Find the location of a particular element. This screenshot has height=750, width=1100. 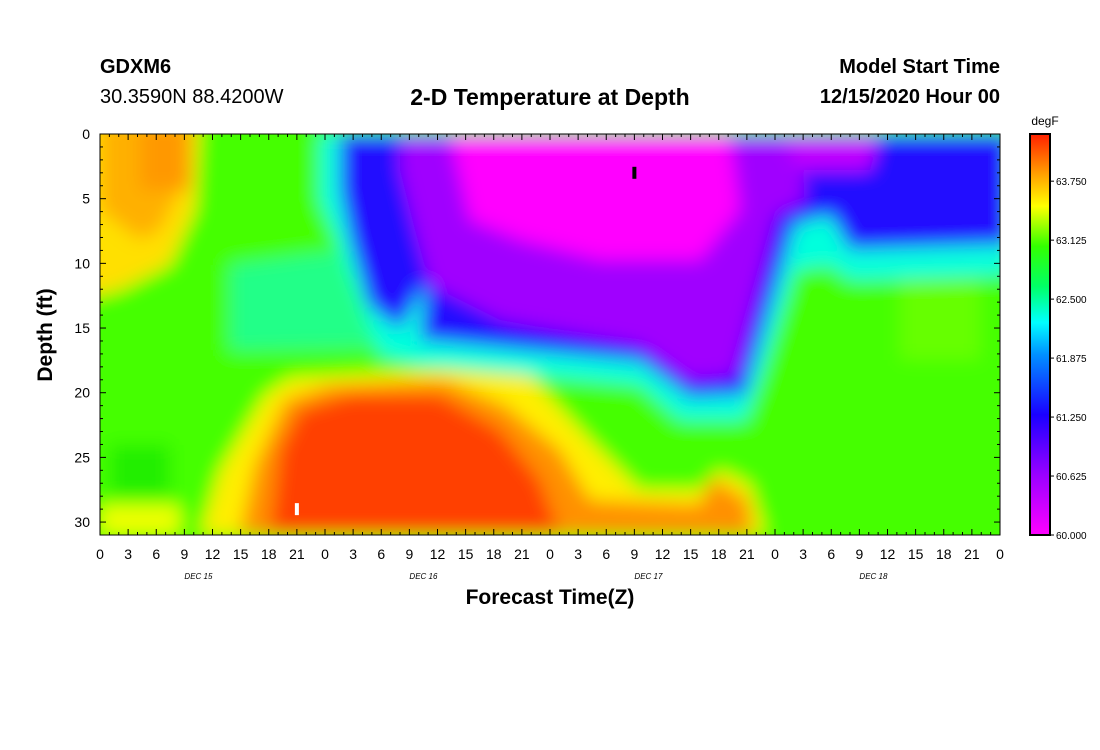

day-label: DEC 18 is located at coordinates (873, 576).